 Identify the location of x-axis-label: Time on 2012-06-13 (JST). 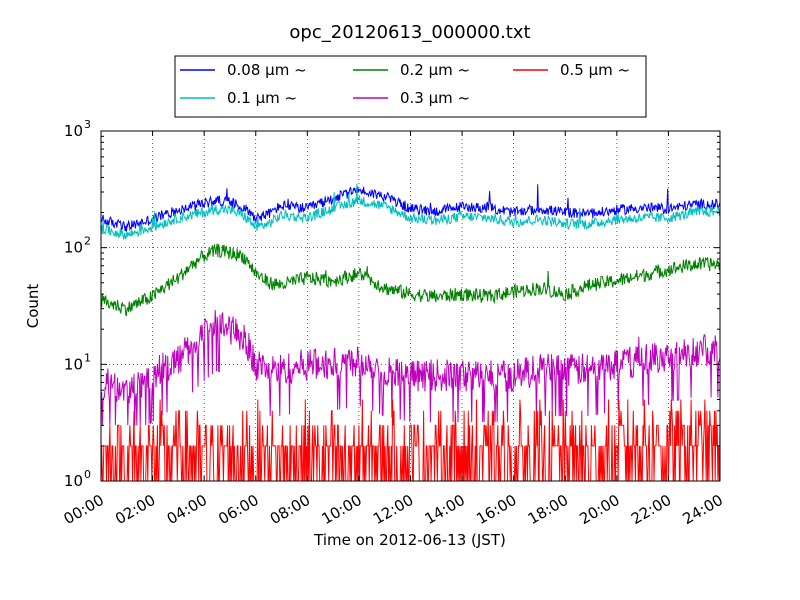
(409, 540).